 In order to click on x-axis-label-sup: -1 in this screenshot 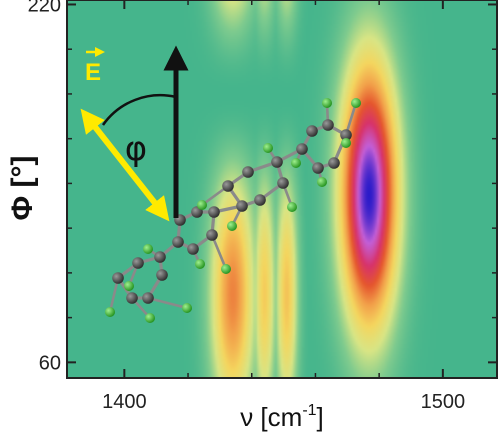, I will do `click(309, 410)`.